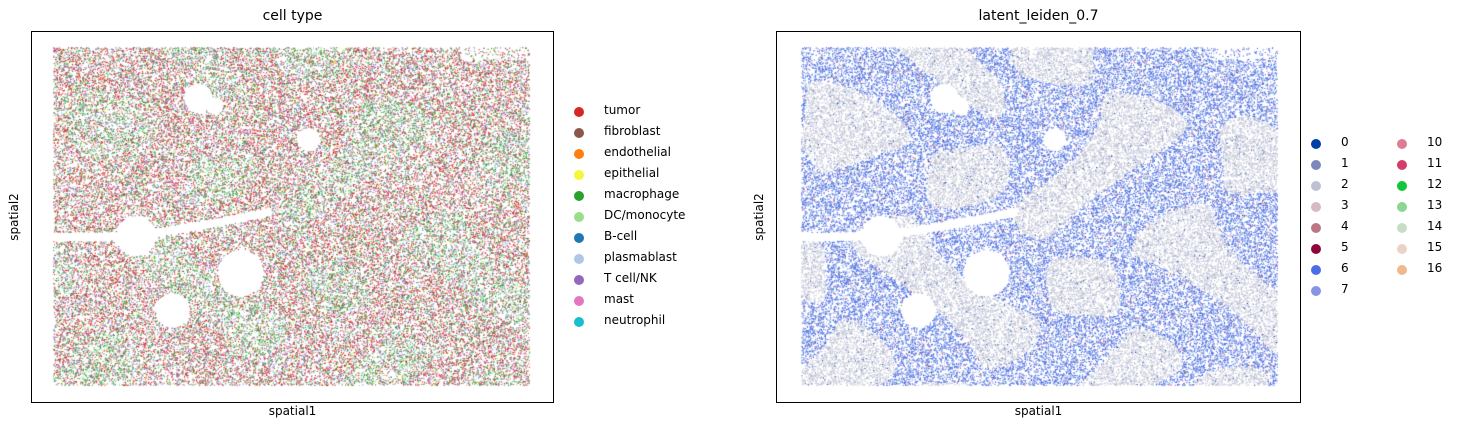  Describe the element at coordinates (1038, 411) in the screenshot. I see `leiden-xlabel: spatial1` at that location.